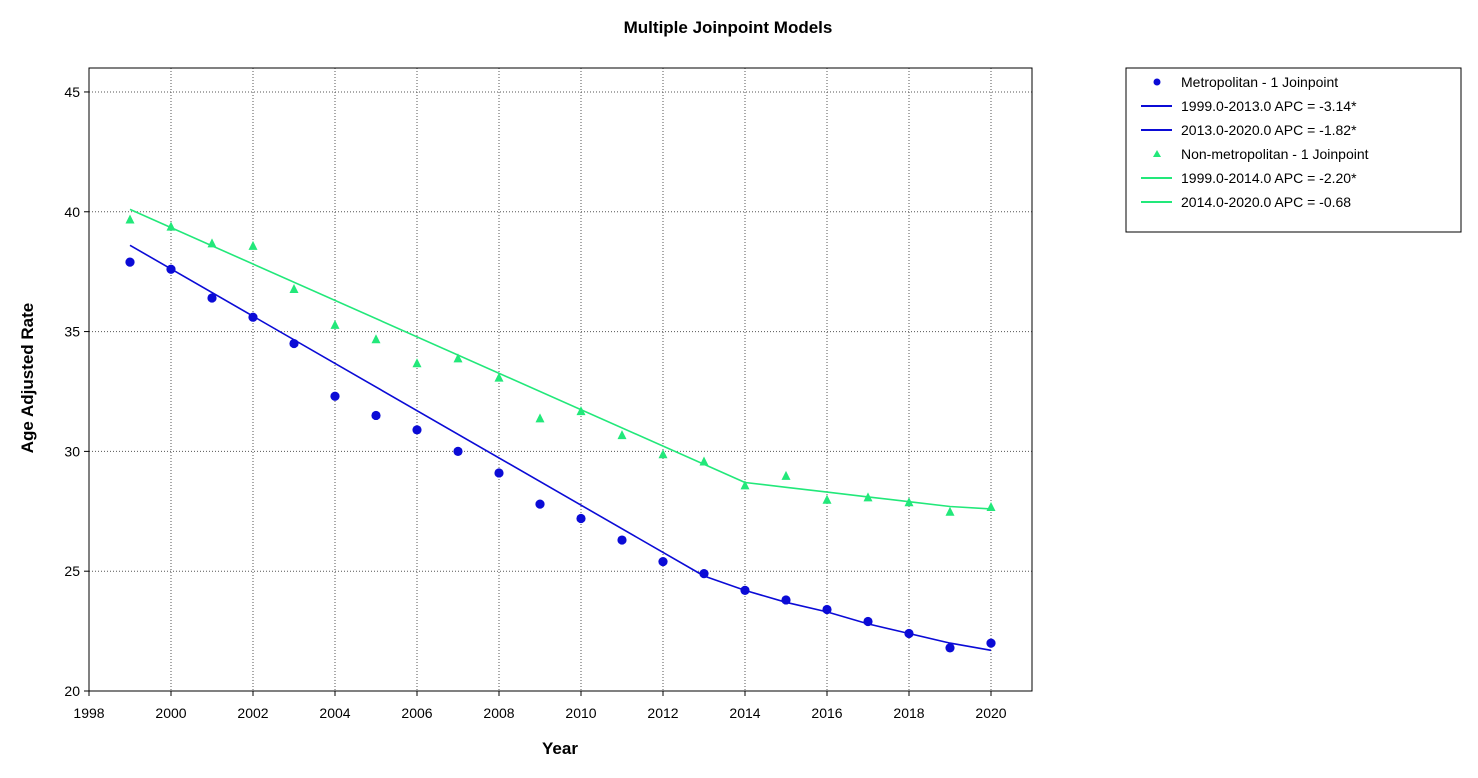 Image resolution: width=1478 pixels, height=778 pixels. I want to click on point-metropolitan-2005, so click(376, 415).